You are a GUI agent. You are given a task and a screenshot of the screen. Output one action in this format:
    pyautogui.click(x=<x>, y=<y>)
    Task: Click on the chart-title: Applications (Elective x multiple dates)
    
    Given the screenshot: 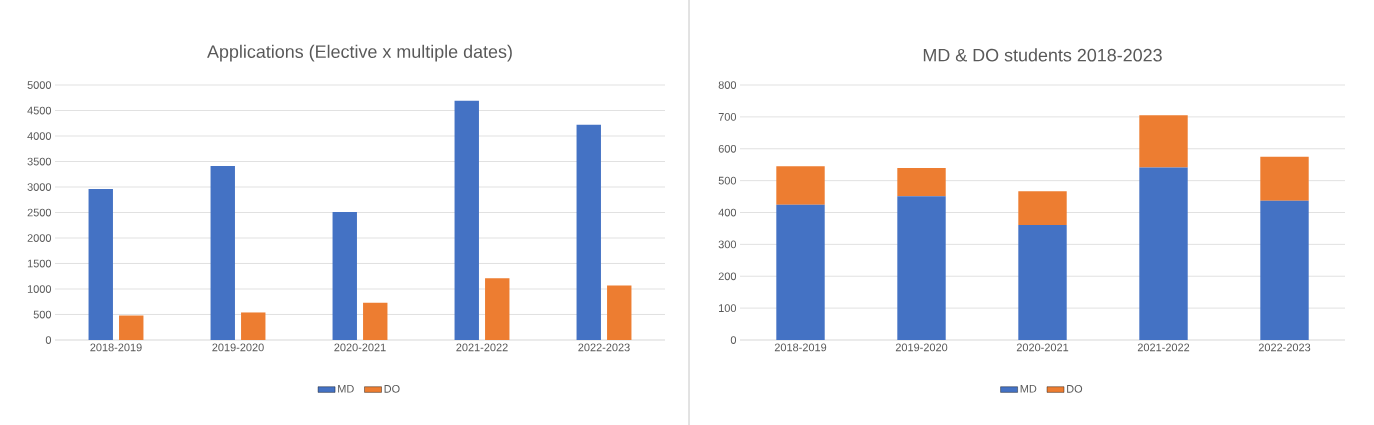 What is the action you would take?
    pyautogui.click(x=359, y=53)
    